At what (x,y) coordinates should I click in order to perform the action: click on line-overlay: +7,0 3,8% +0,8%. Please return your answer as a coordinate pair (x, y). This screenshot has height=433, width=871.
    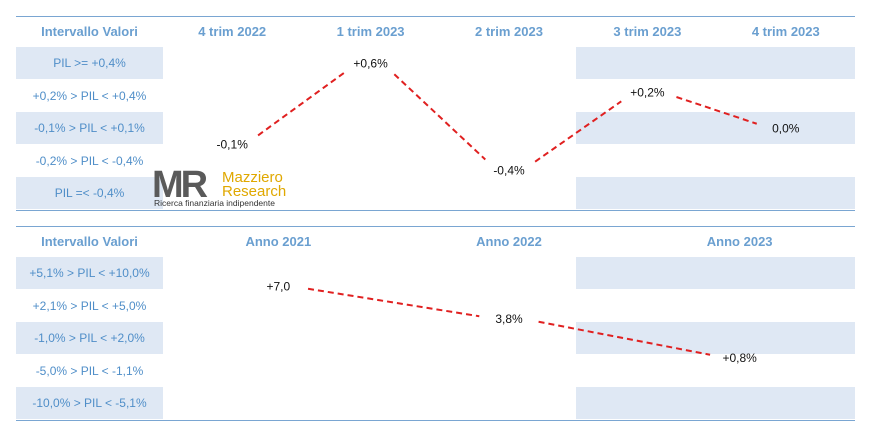
    Looking at the image, I should click on (511, 322).